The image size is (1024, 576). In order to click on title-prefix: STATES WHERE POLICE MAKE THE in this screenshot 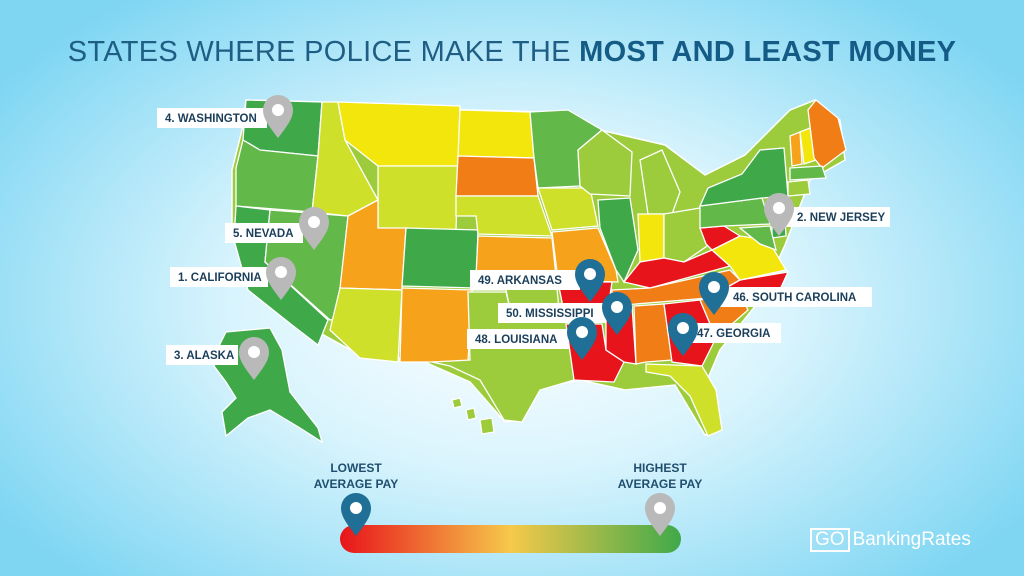, I will do `click(323, 52)`.